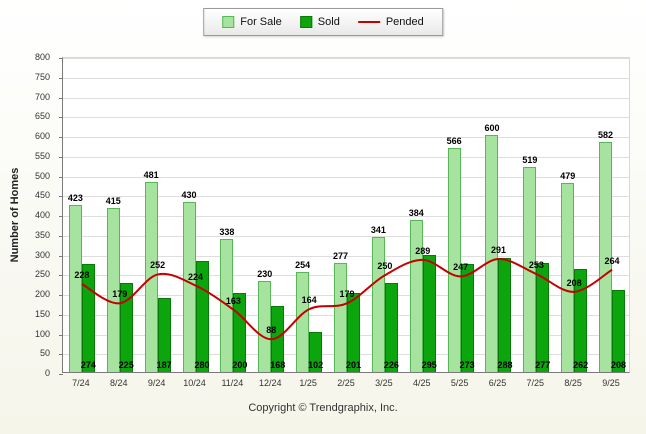  What do you see at coordinates (82, 274) in the screenshot?
I see `pended-value-label: 228` at bounding box center [82, 274].